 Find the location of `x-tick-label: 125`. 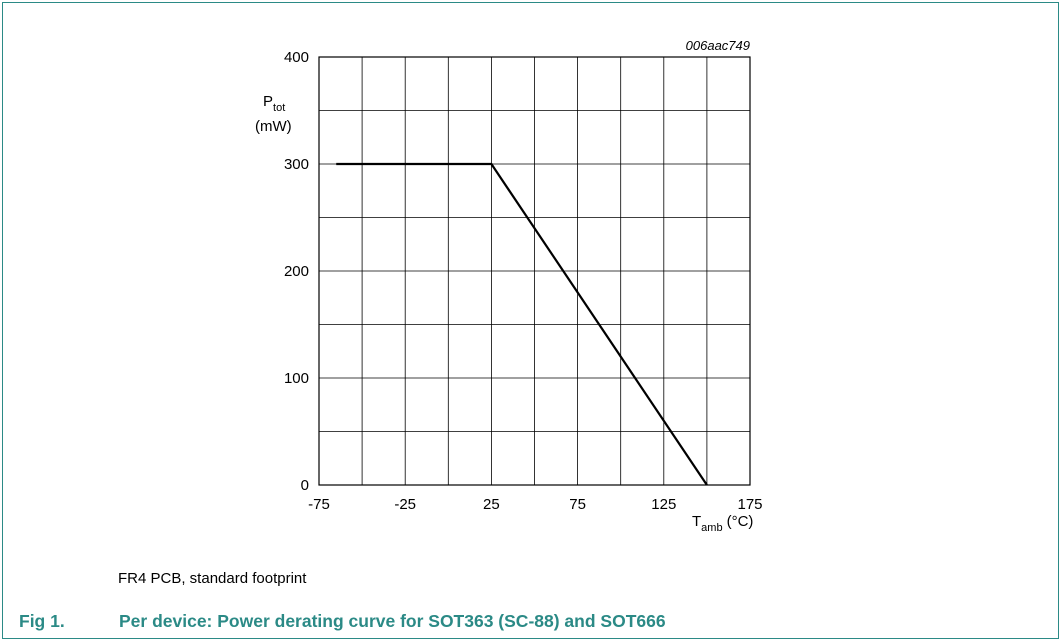

x-tick-label: 125 is located at coordinates (663, 504).